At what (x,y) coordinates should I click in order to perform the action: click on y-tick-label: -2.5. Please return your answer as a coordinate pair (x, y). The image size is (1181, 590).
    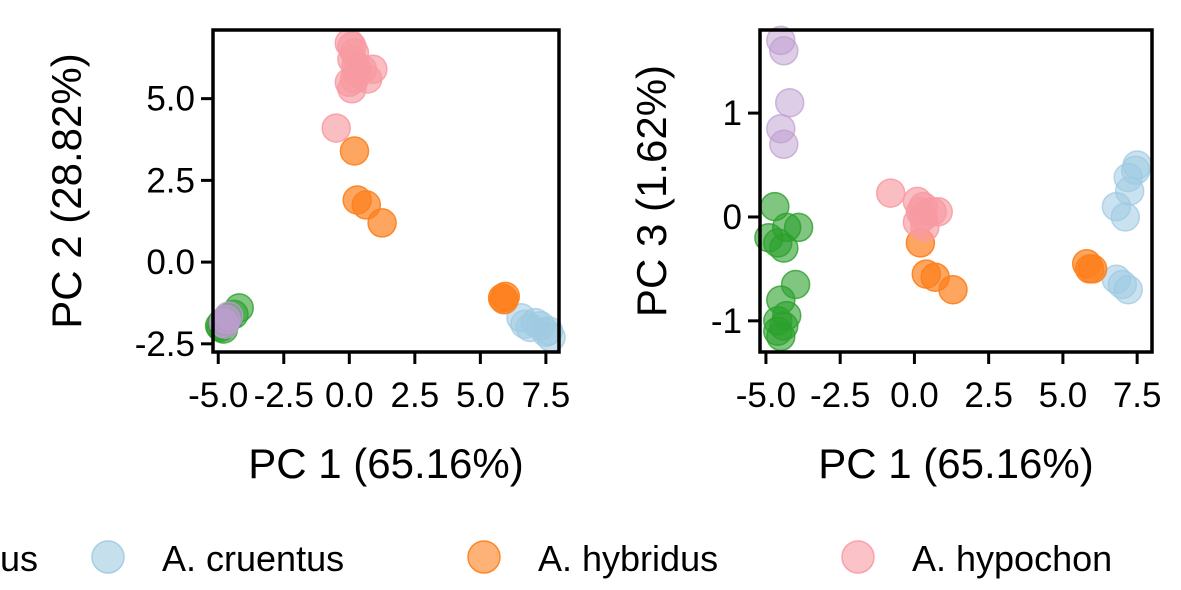
    Looking at the image, I should click on (165, 344).